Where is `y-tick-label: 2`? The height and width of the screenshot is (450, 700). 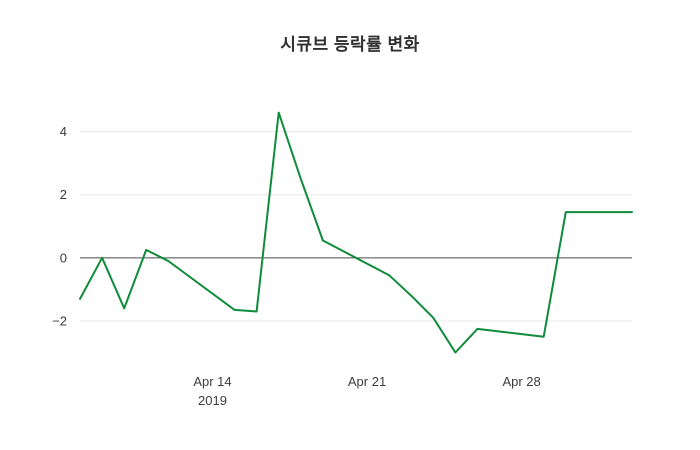 y-tick-label: 2 is located at coordinates (63, 194).